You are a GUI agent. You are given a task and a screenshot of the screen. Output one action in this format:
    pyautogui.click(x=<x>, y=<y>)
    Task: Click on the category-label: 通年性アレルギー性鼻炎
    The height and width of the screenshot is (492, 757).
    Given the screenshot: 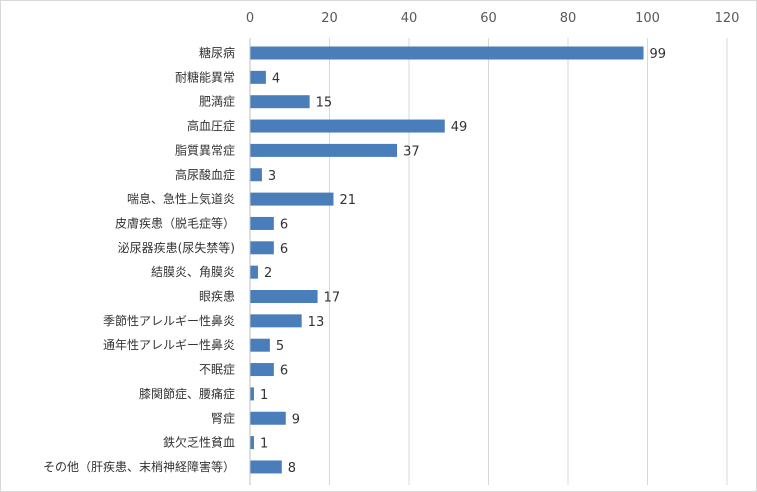 What is the action you would take?
    pyautogui.click(x=169, y=344)
    